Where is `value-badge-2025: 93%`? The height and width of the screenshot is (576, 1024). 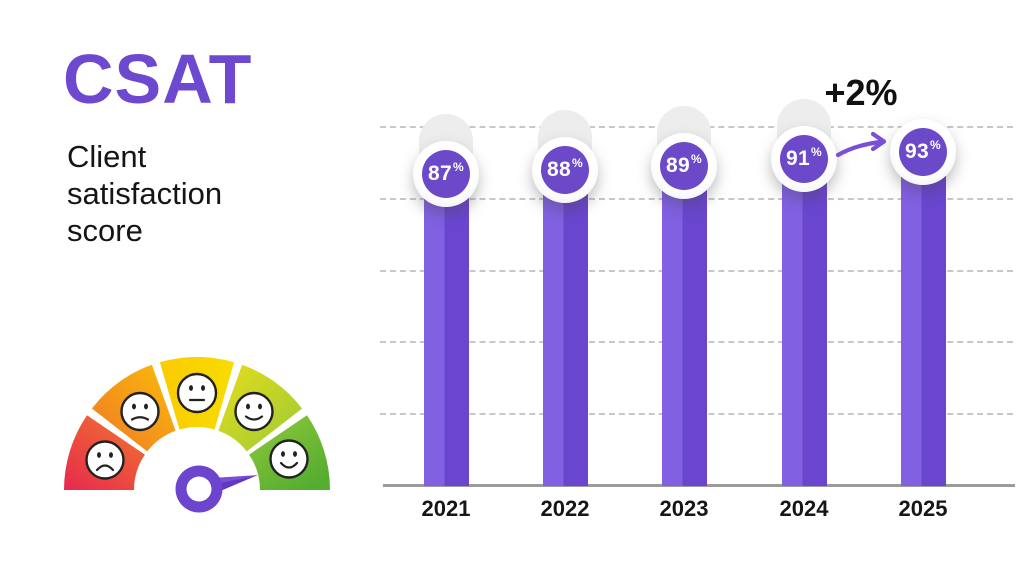 value-badge-2025: 93% is located at coordinates (923, 152).